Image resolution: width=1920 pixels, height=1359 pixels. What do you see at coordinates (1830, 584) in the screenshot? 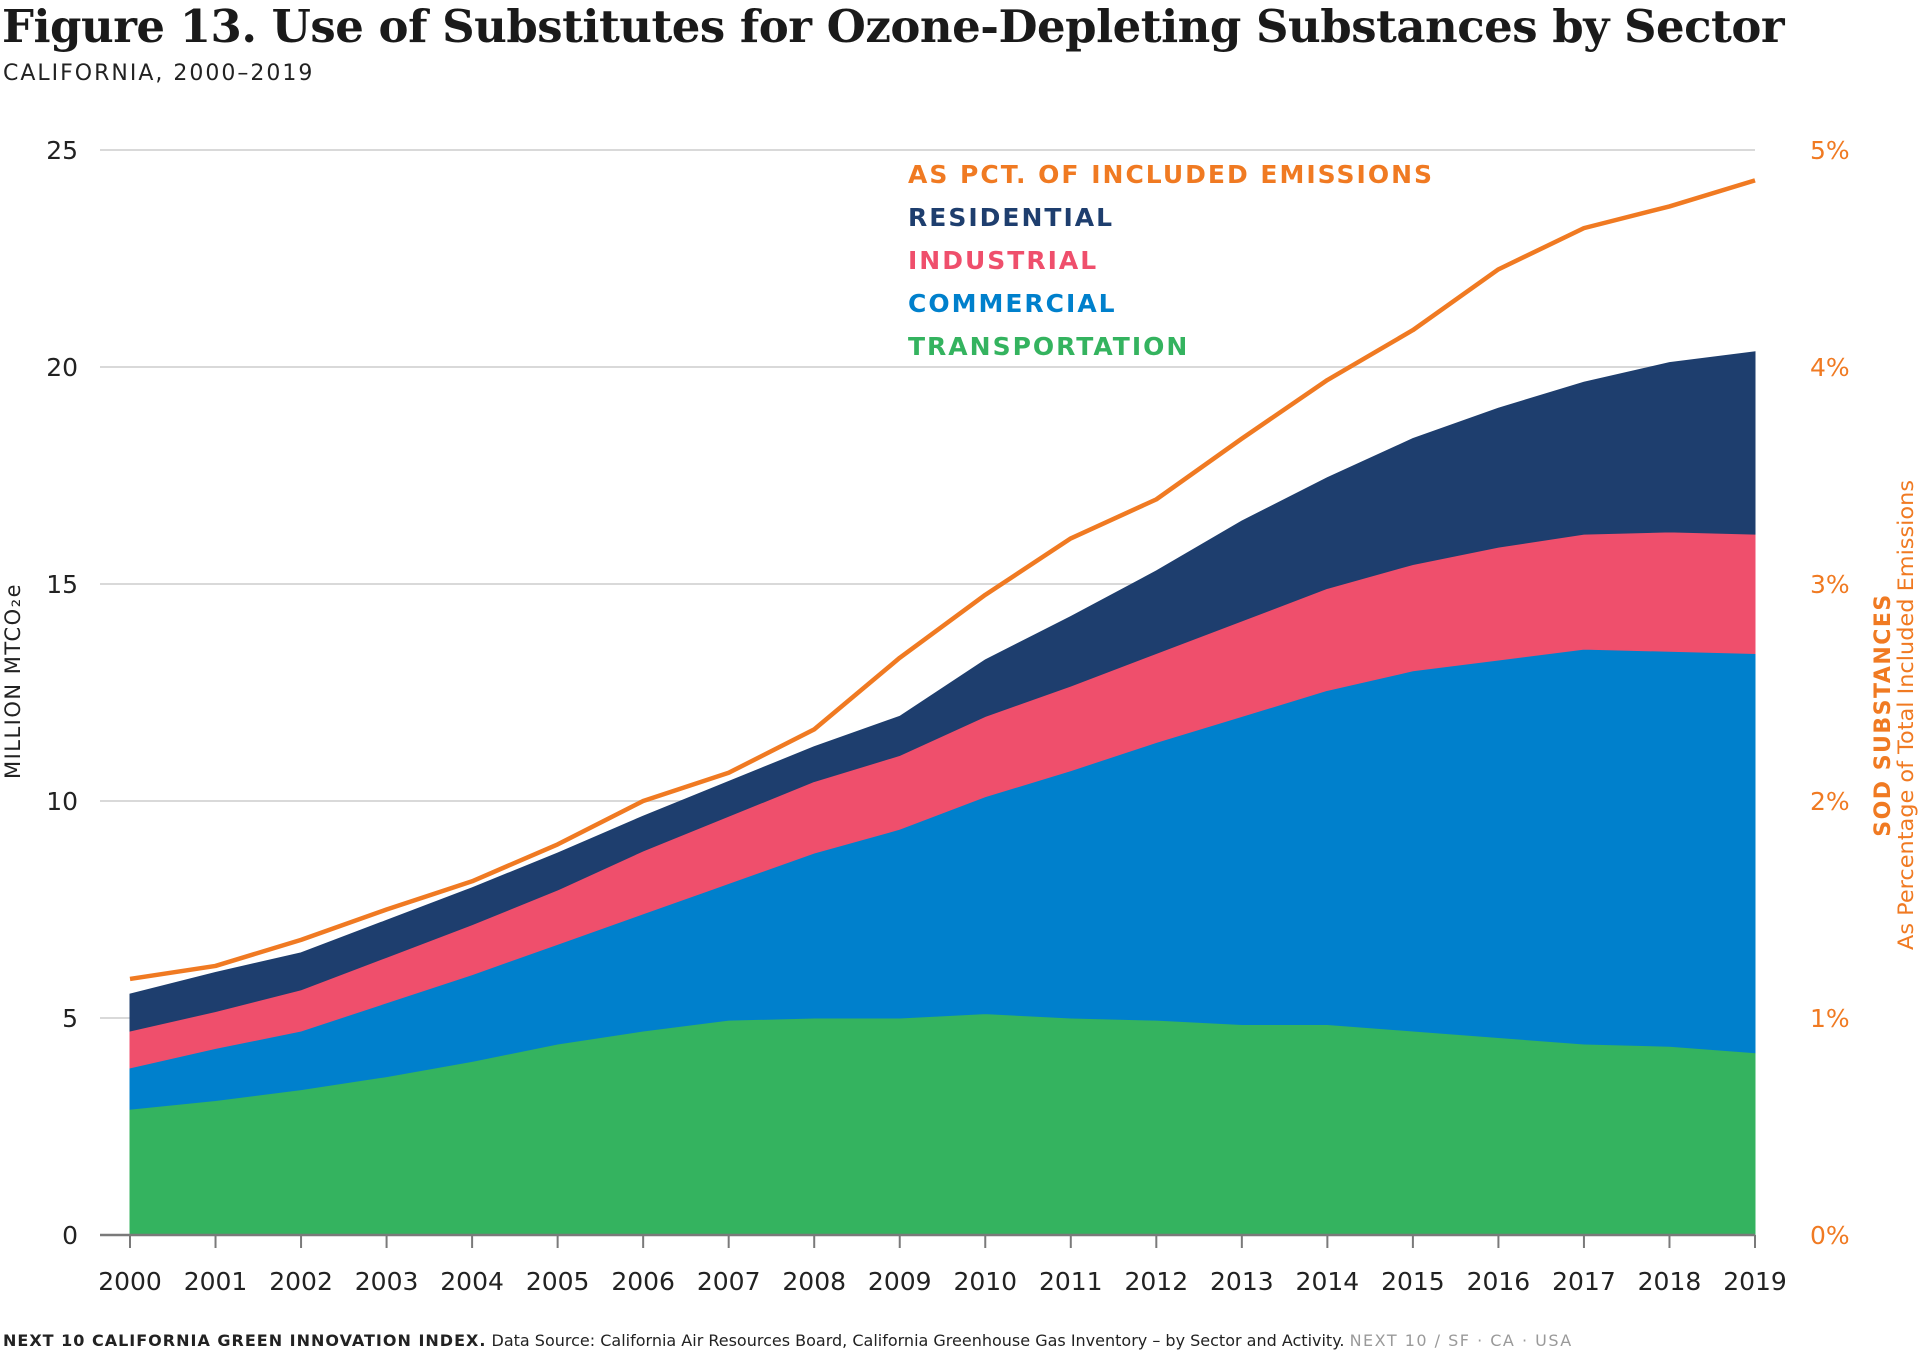
I see `y-right-tick-label: 3%` at bounding box center [1830, 584].